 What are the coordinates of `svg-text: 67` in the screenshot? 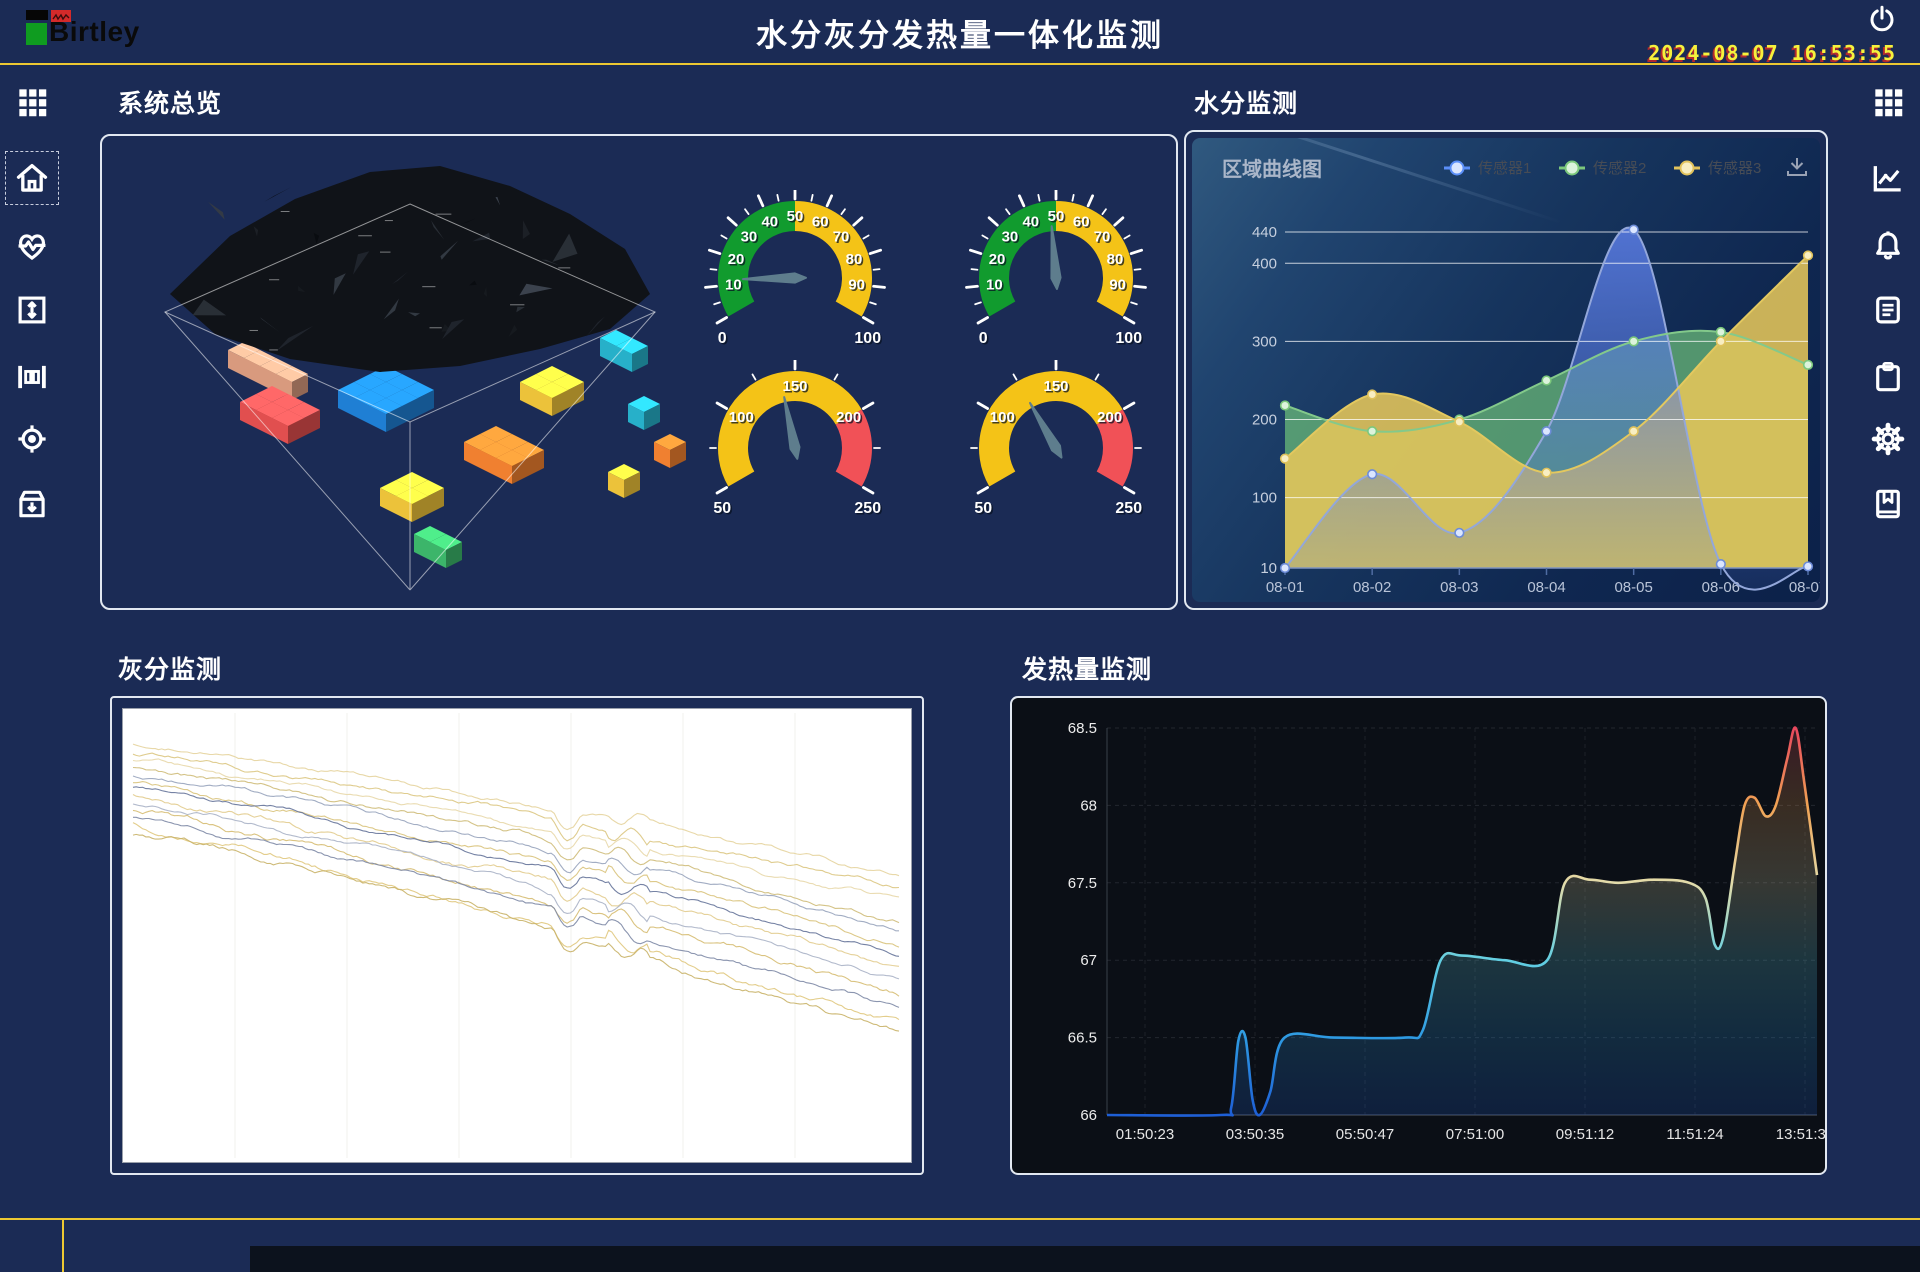 It's located at (1088, 960).